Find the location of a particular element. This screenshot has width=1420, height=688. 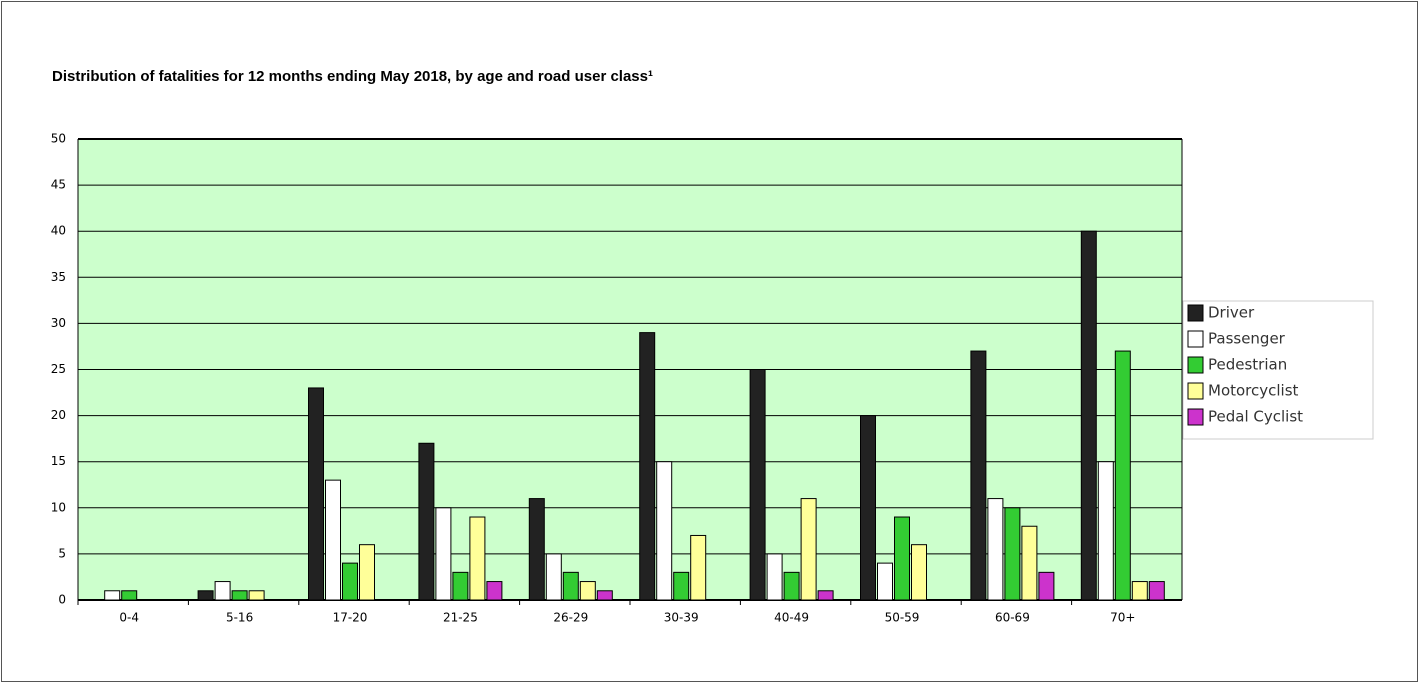

legend-box is located at coordinates (1278, 370).